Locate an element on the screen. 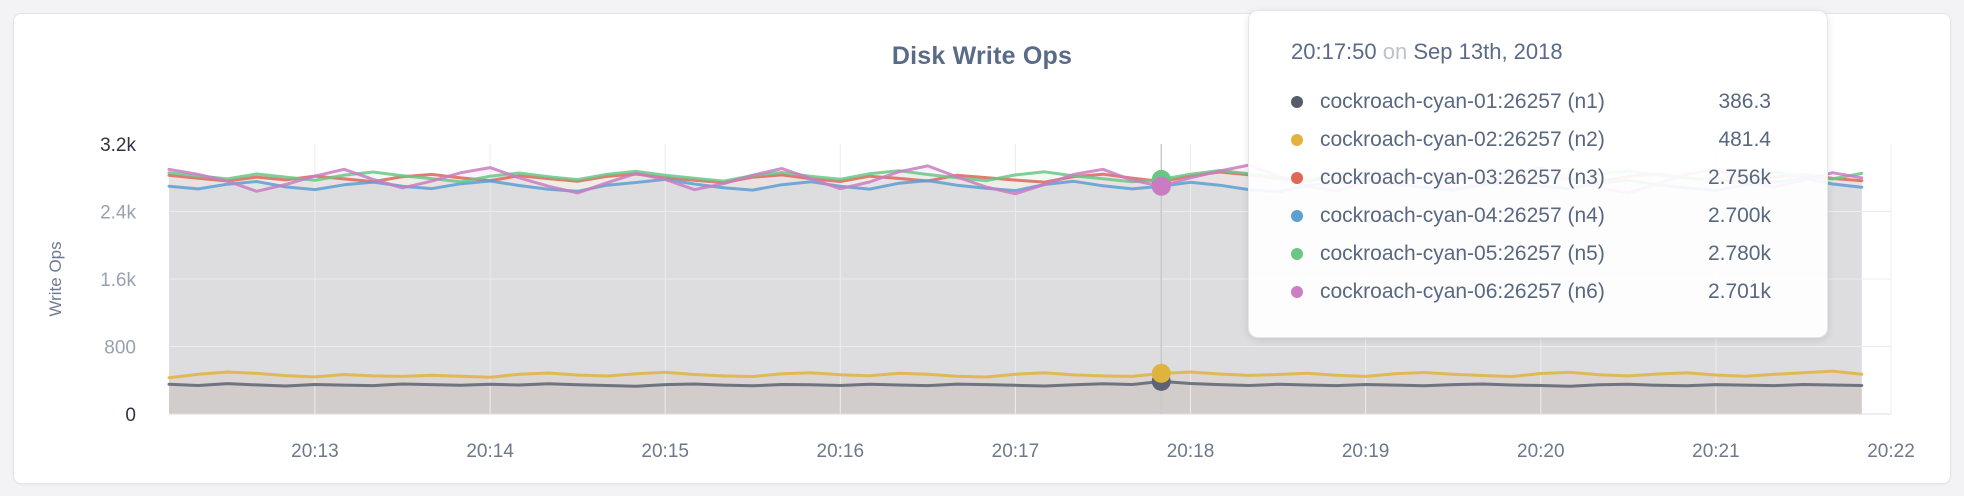  x-tick-label: 20:19 is located at coordinates (1366, 451).